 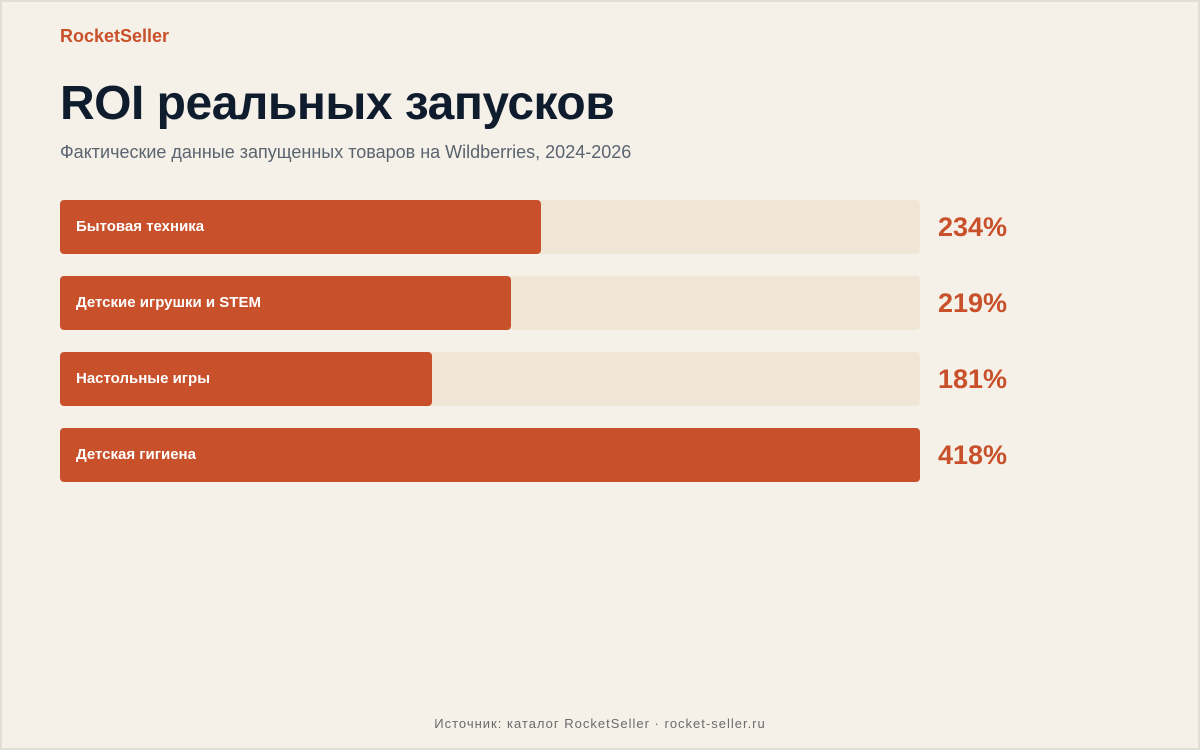 I want to click on chart-title: ROI реальных запусков, so click(x=337, y=103).